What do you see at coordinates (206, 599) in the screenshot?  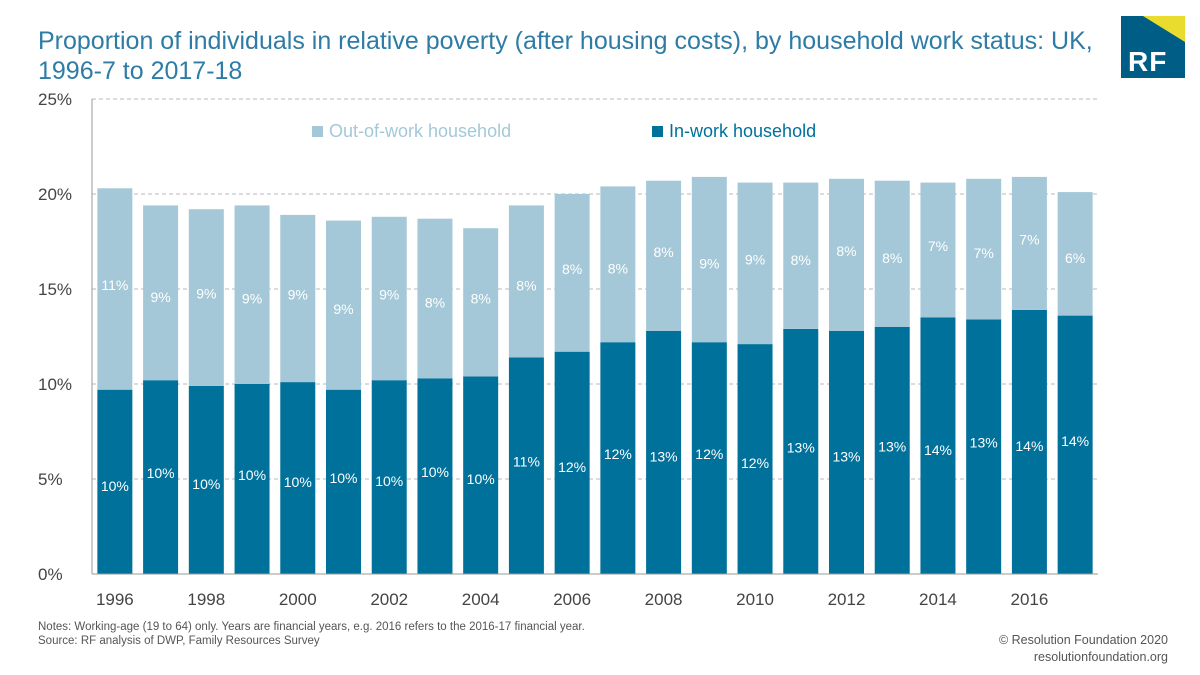 I see `x-tick-label: 1998` at bounding box center [206, 599].